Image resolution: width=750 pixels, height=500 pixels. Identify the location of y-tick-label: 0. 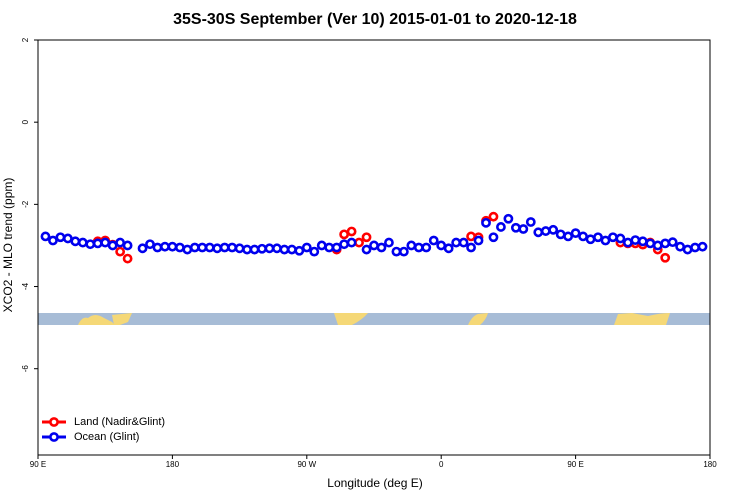
(25, 121).